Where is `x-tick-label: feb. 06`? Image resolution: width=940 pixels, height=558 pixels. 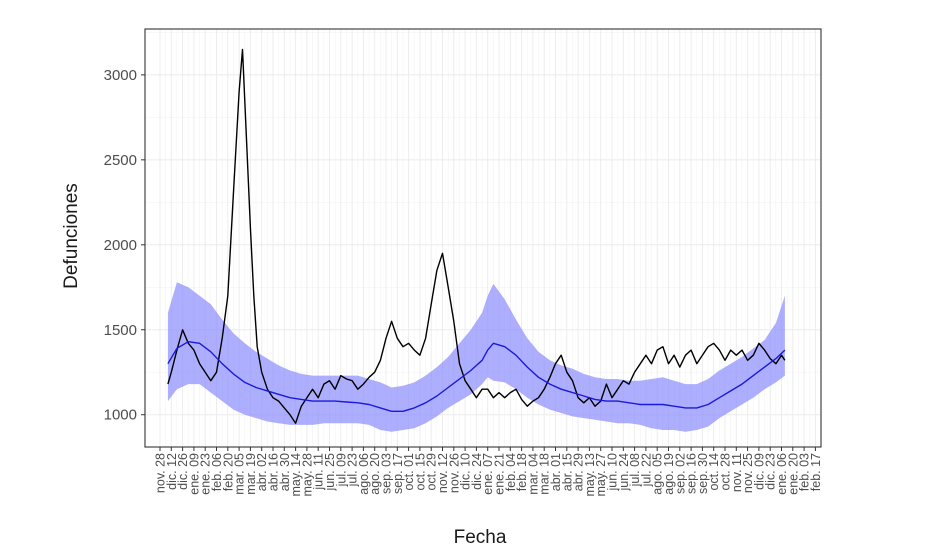
x-tick-label: feb. 06 is located at coordinates (217, 472).